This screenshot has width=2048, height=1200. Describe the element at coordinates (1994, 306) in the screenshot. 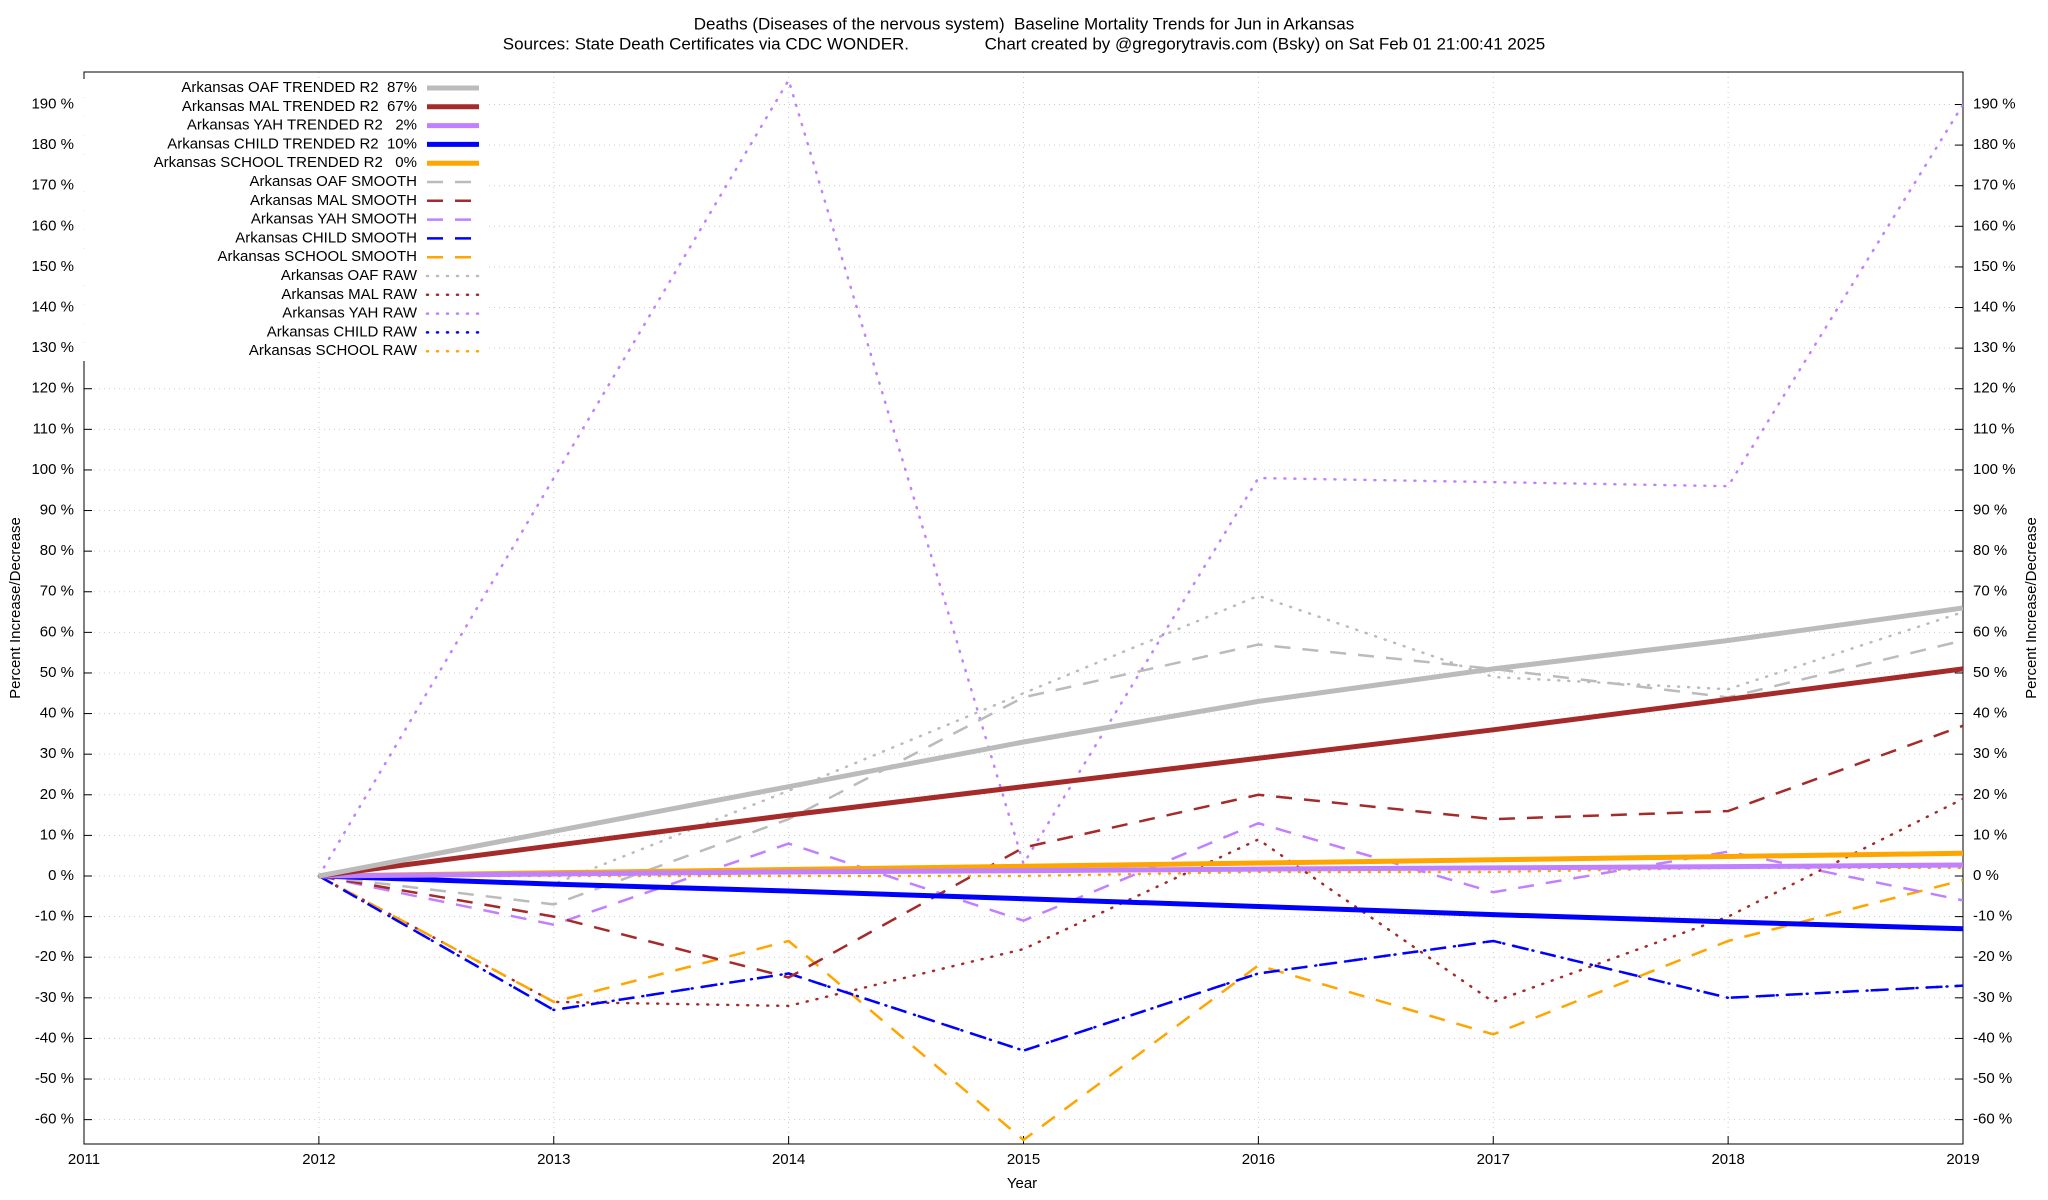

I see `y2-tick-label: 140 %` at that location.